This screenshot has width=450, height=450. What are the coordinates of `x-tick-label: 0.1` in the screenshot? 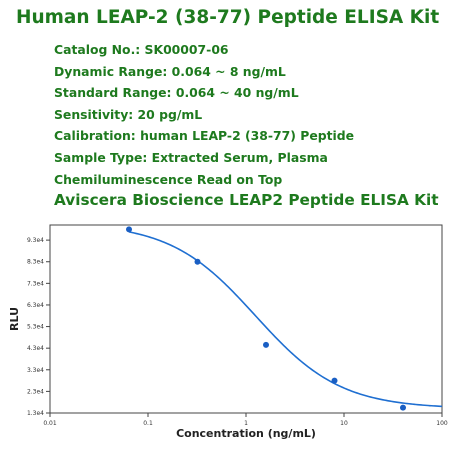 It's located at (148, 423).